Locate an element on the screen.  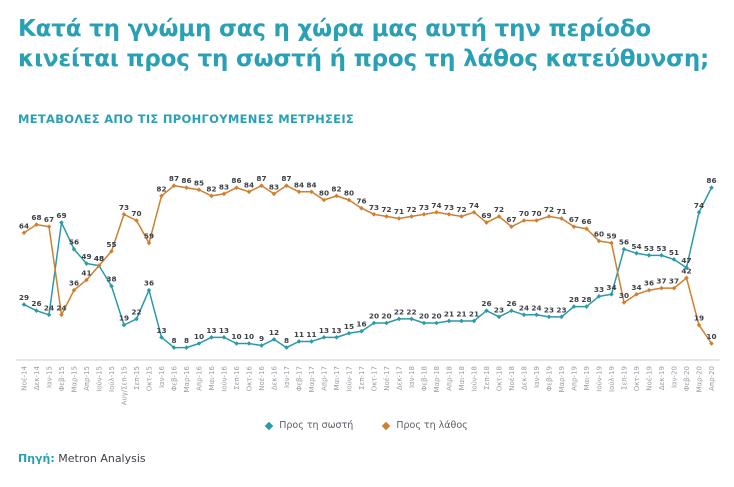
legend-item-wrong-direction: Προς τη λάθος is located at coordinates (425, 425).